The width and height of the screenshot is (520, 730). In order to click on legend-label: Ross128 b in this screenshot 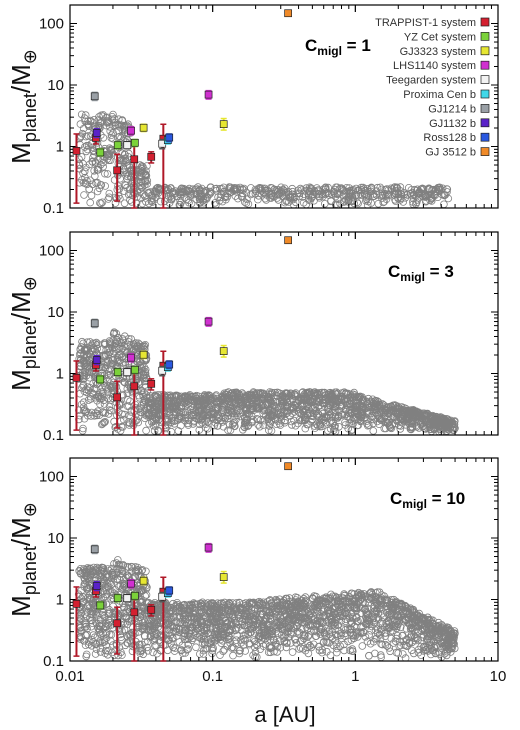, I will do `click(449, 138)`.